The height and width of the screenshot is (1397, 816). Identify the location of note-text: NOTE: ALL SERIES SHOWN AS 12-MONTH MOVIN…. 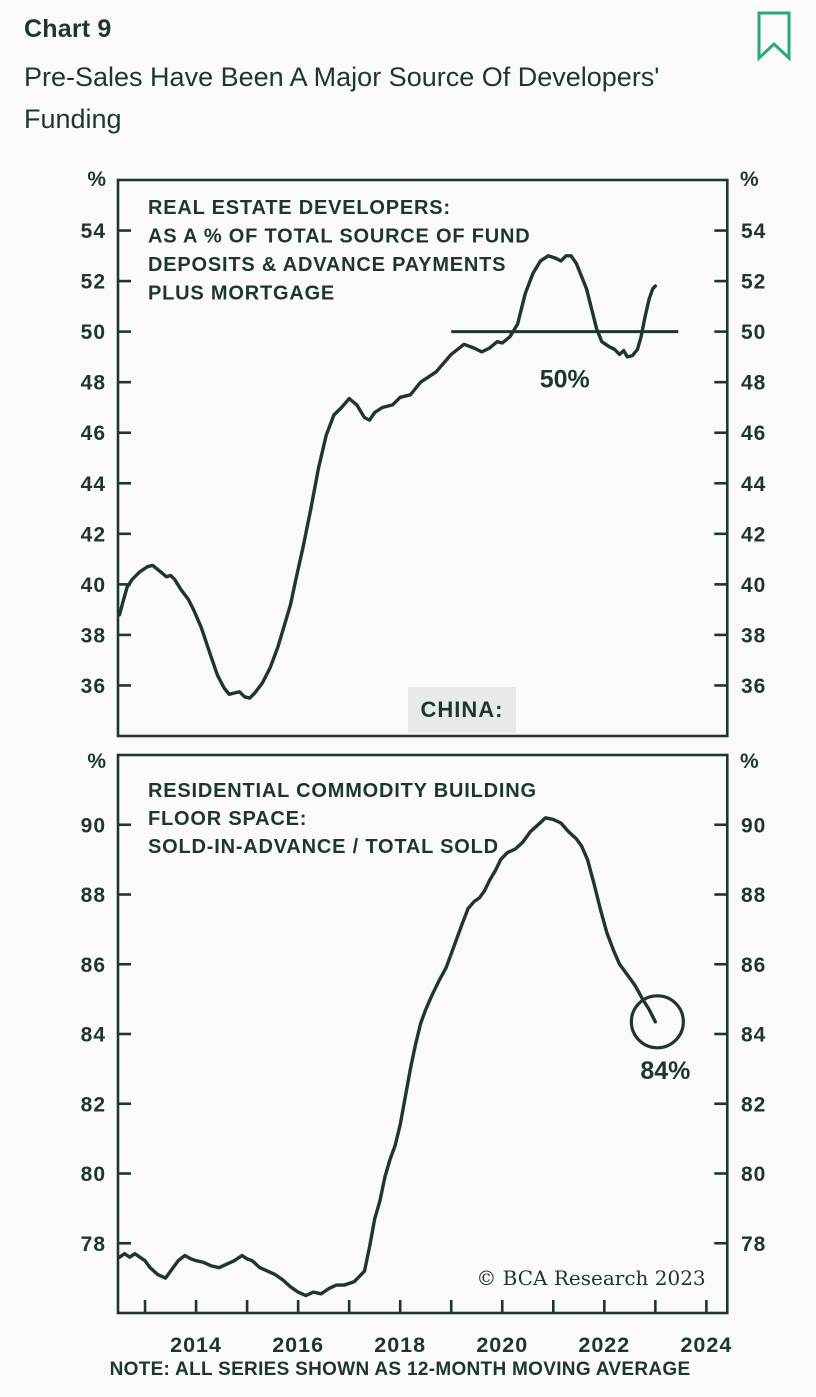
(400, 1369).